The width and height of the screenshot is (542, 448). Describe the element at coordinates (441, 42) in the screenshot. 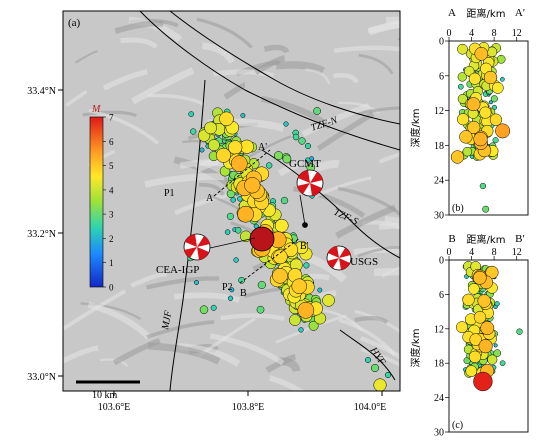

I see `profile-ytick-label: 0` at that location.